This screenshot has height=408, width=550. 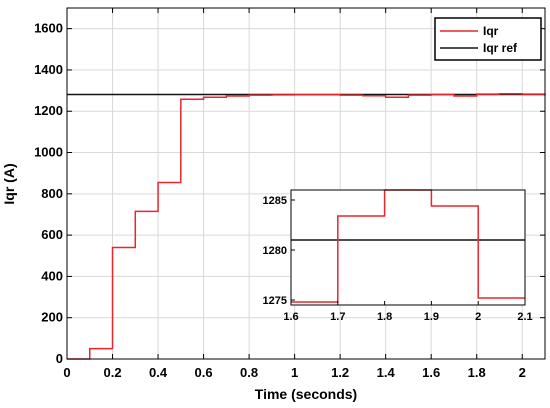 What do you see at coordinates (59, 358) in the screenshot?
I see `y-tick-label: 0` at bounding box center [59, 358].